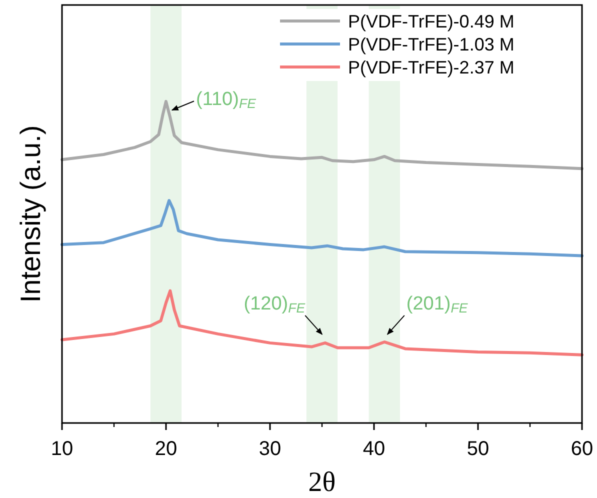 This screenshot has height=498, width=597. Describe the element at coordinates (478, 449) in the screenshot. I see `x-tick-label: 50` at that location.